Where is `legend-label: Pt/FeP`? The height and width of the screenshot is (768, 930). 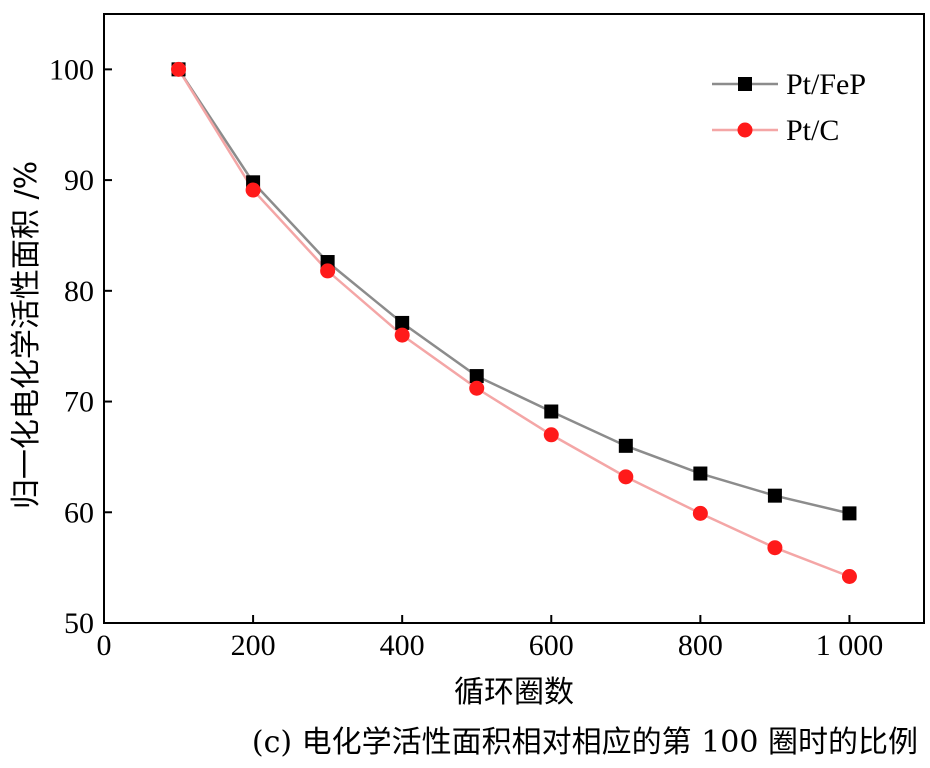 legend-label: Pt/FeP is located at coordinates (826, 84).